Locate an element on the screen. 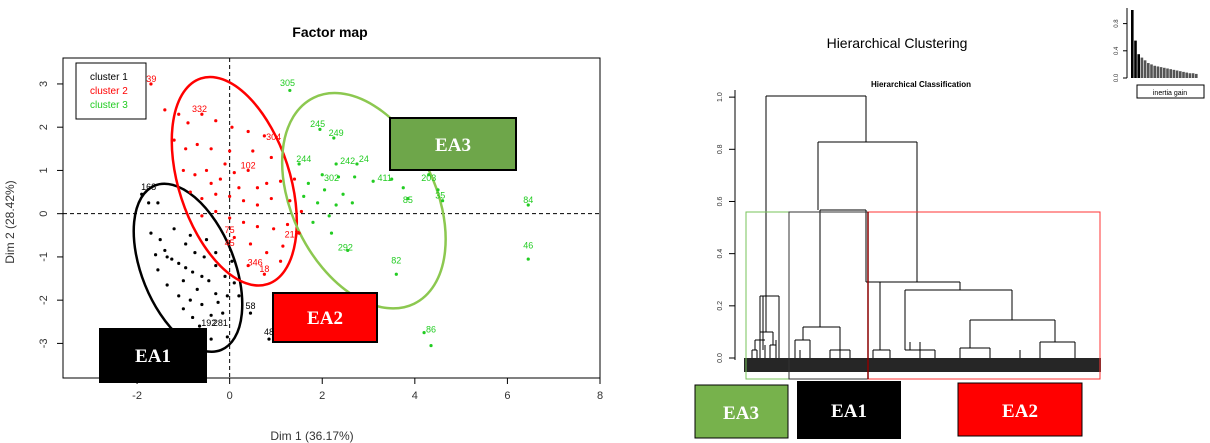 The width and height of the screenshot is (1210, 443). point-label-cluster-3: 245 is located at coordinates (317, 124).